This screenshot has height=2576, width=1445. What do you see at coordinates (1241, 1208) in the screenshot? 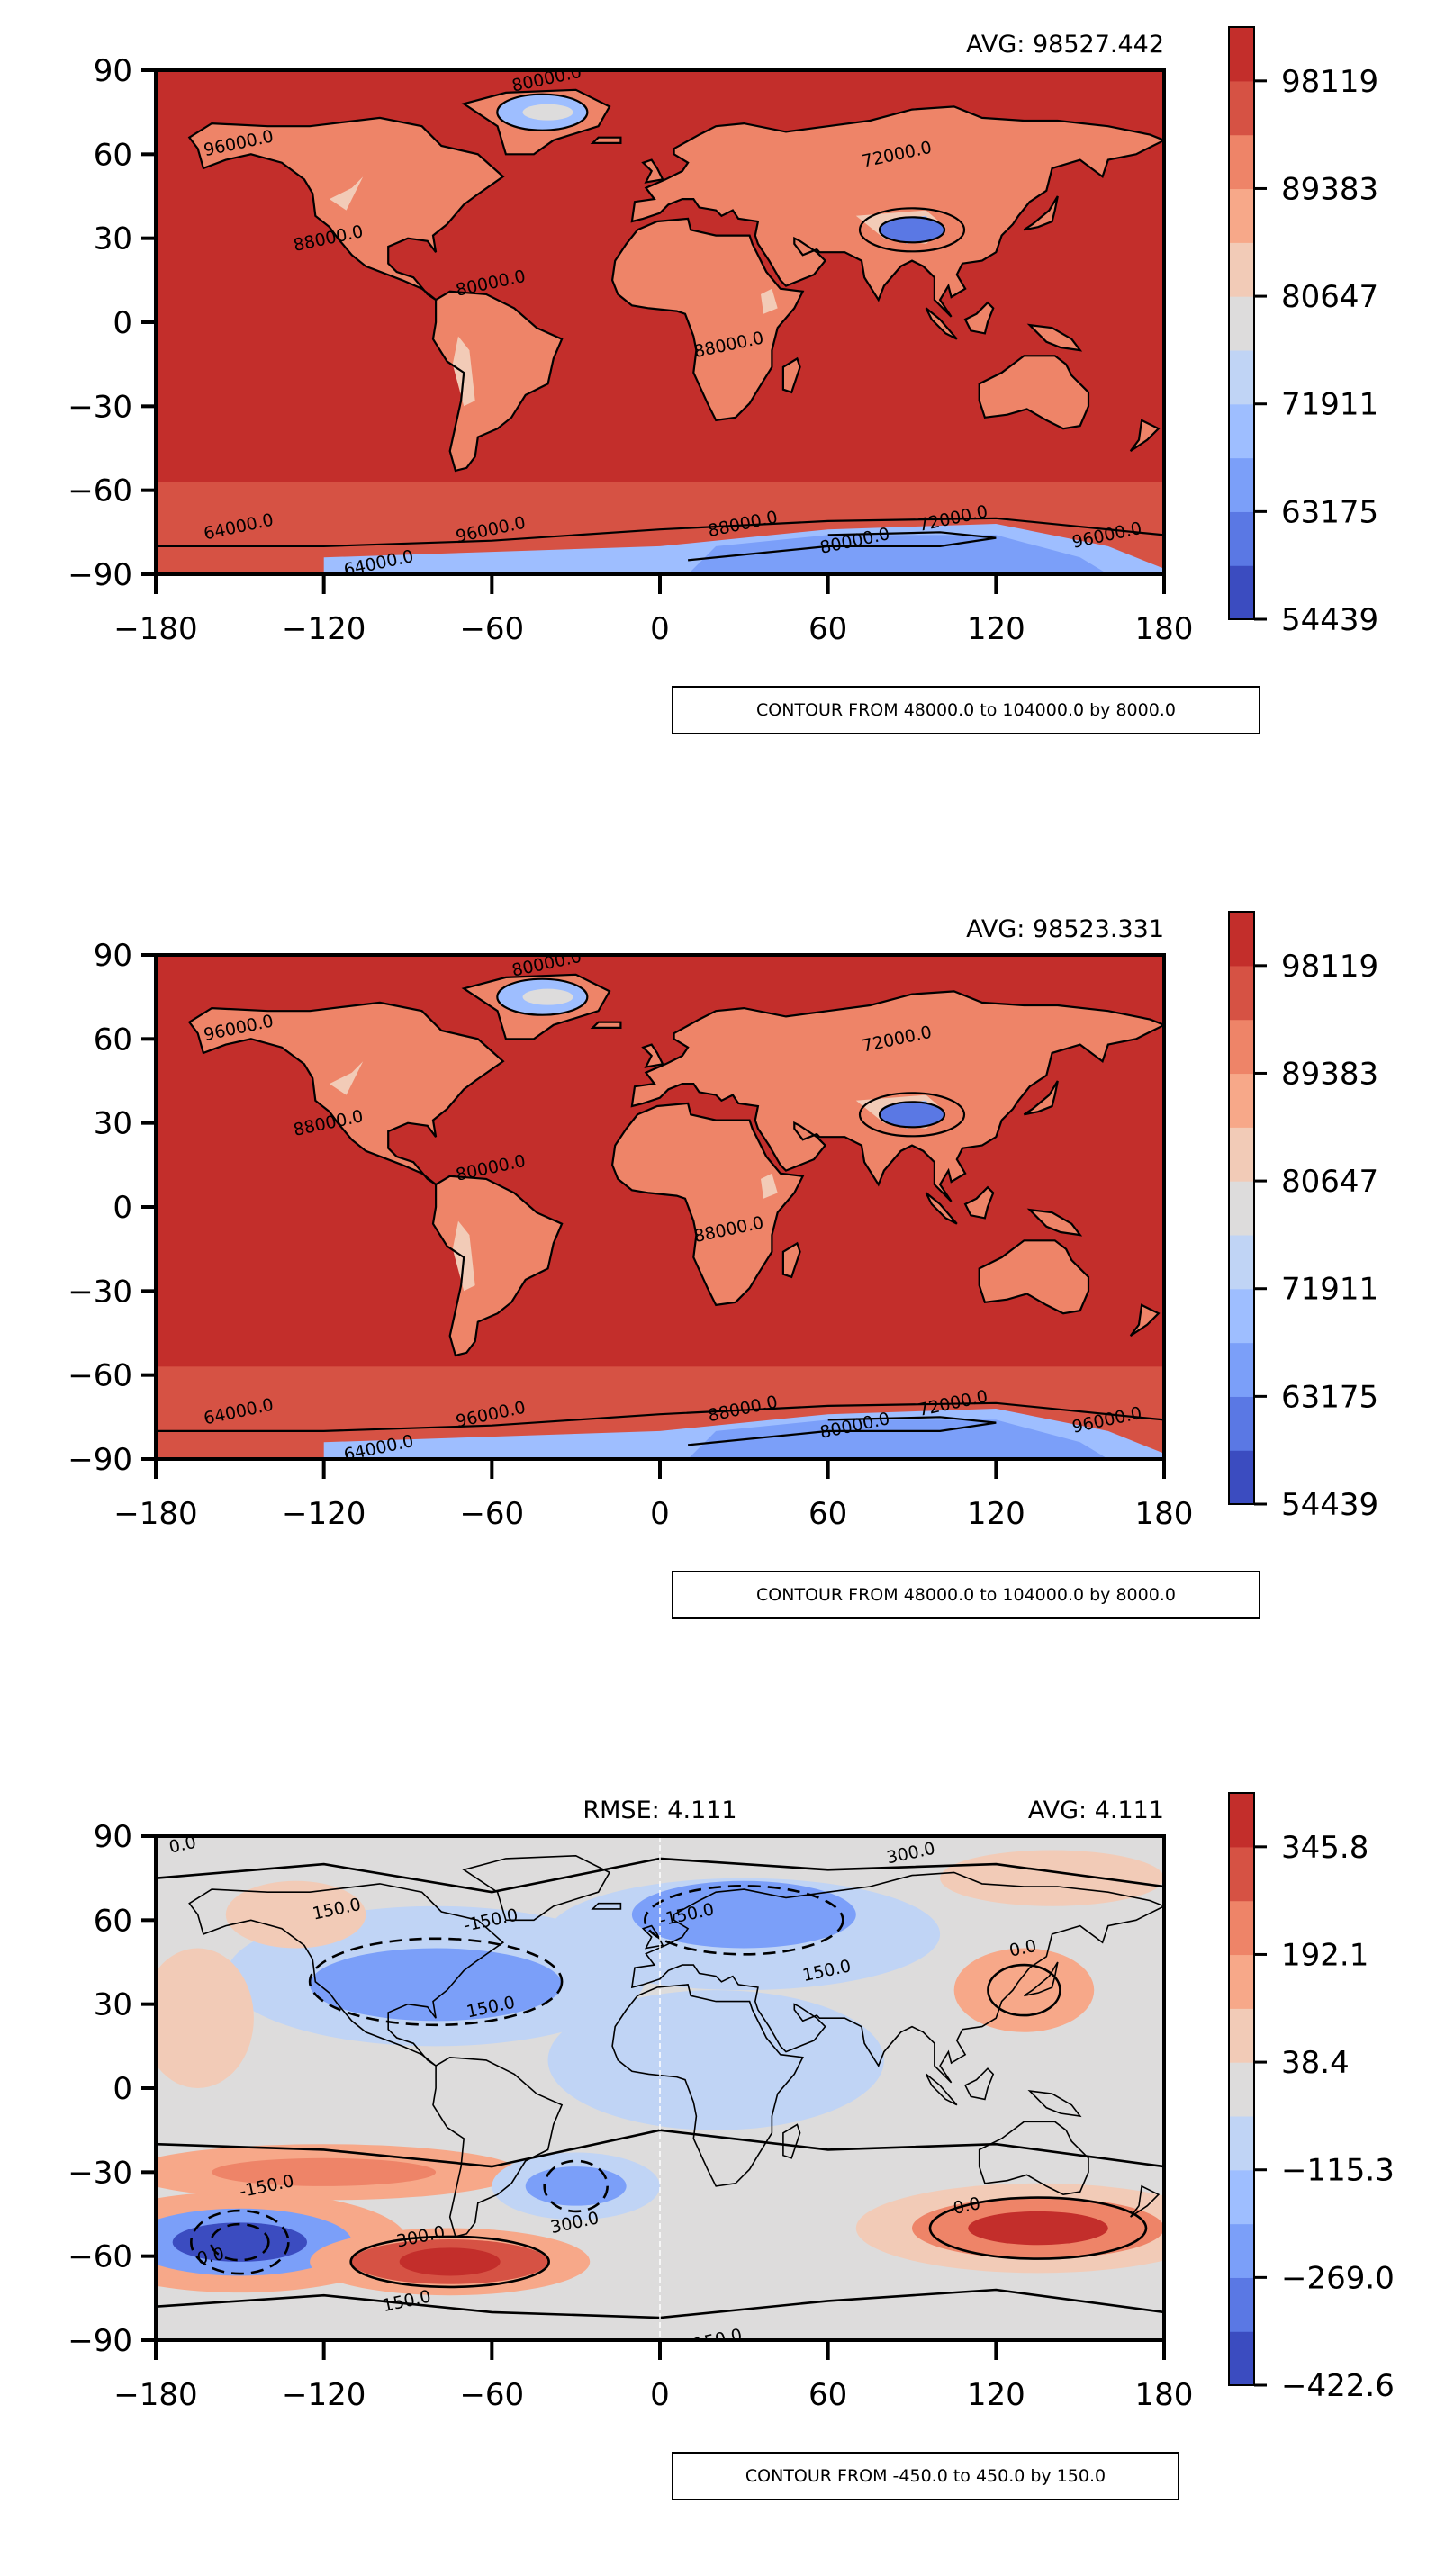
I see `colorbar-frame` at bounding box center [1241, 1208].